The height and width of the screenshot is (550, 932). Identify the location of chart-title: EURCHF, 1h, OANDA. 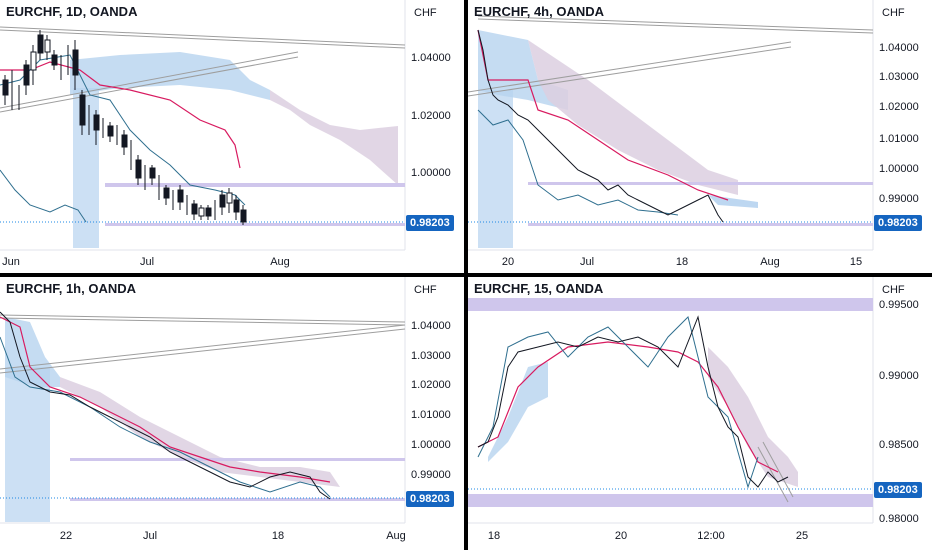
(71, 288).